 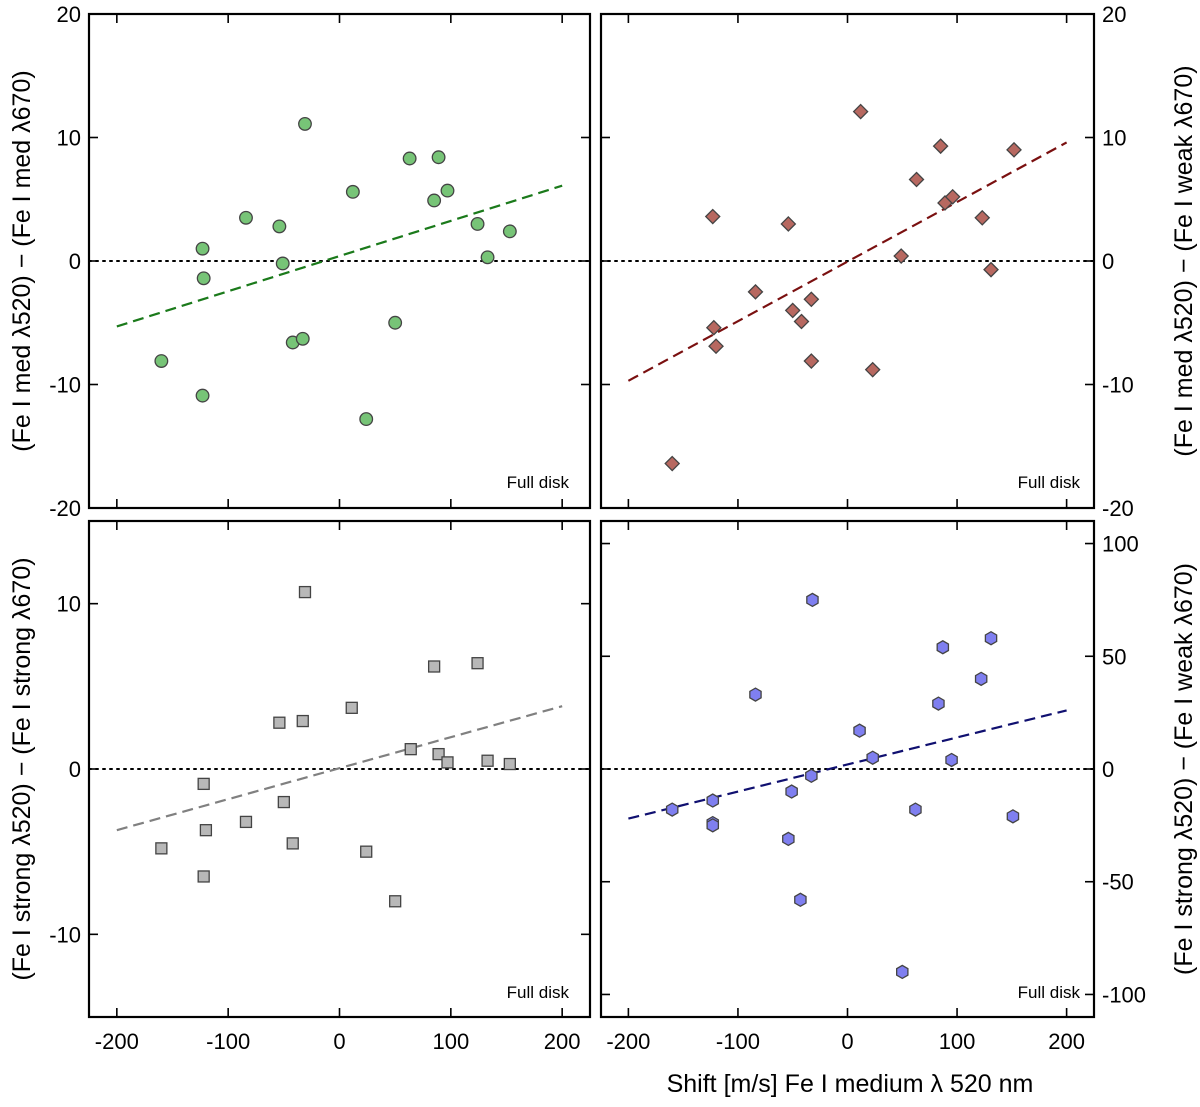 What do you see at coordinates (1124, 994) in the screenshot?
I see `y-tick-label: -100` at bounding box center [1124, 994].